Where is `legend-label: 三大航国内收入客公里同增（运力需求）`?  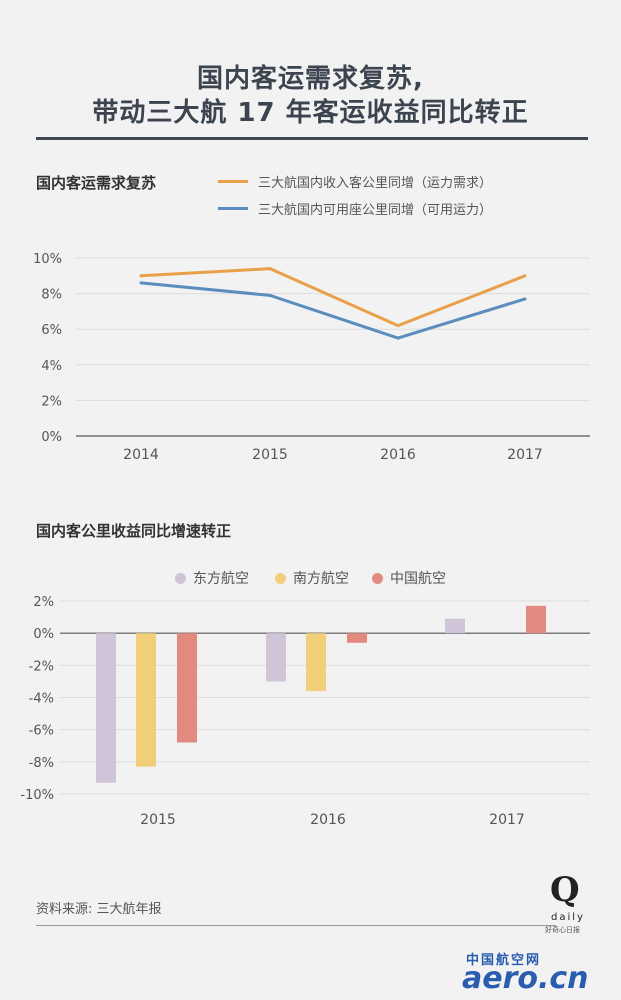
legend-label: 三大航国内收入客公里同增（运力需求） is located at coordinates (375, 183).